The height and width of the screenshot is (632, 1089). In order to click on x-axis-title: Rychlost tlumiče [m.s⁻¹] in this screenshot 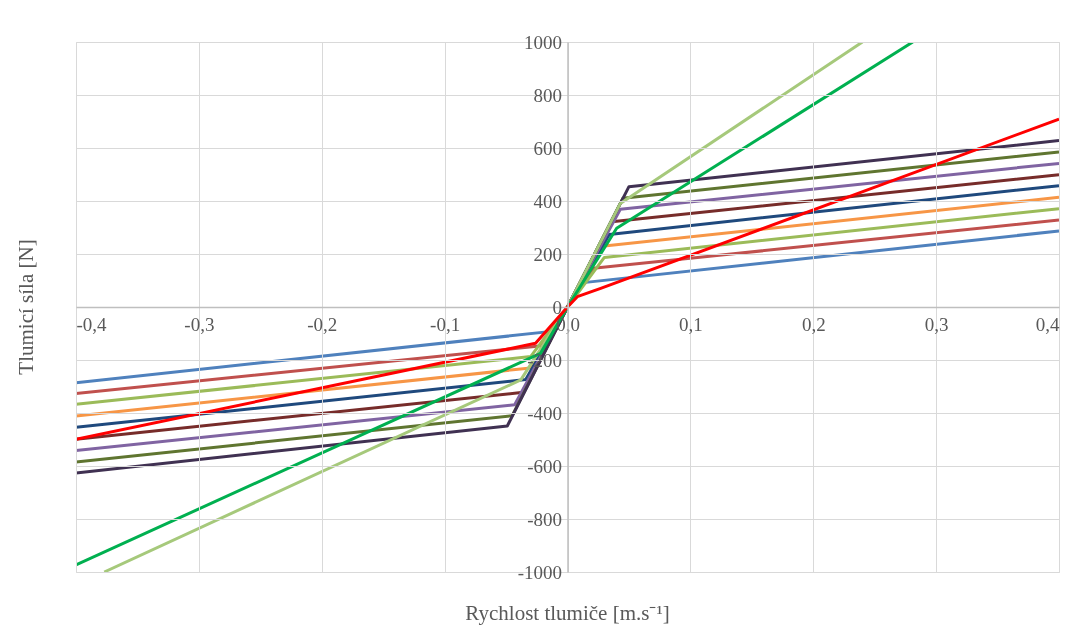, I will do `click(567, 613)`.